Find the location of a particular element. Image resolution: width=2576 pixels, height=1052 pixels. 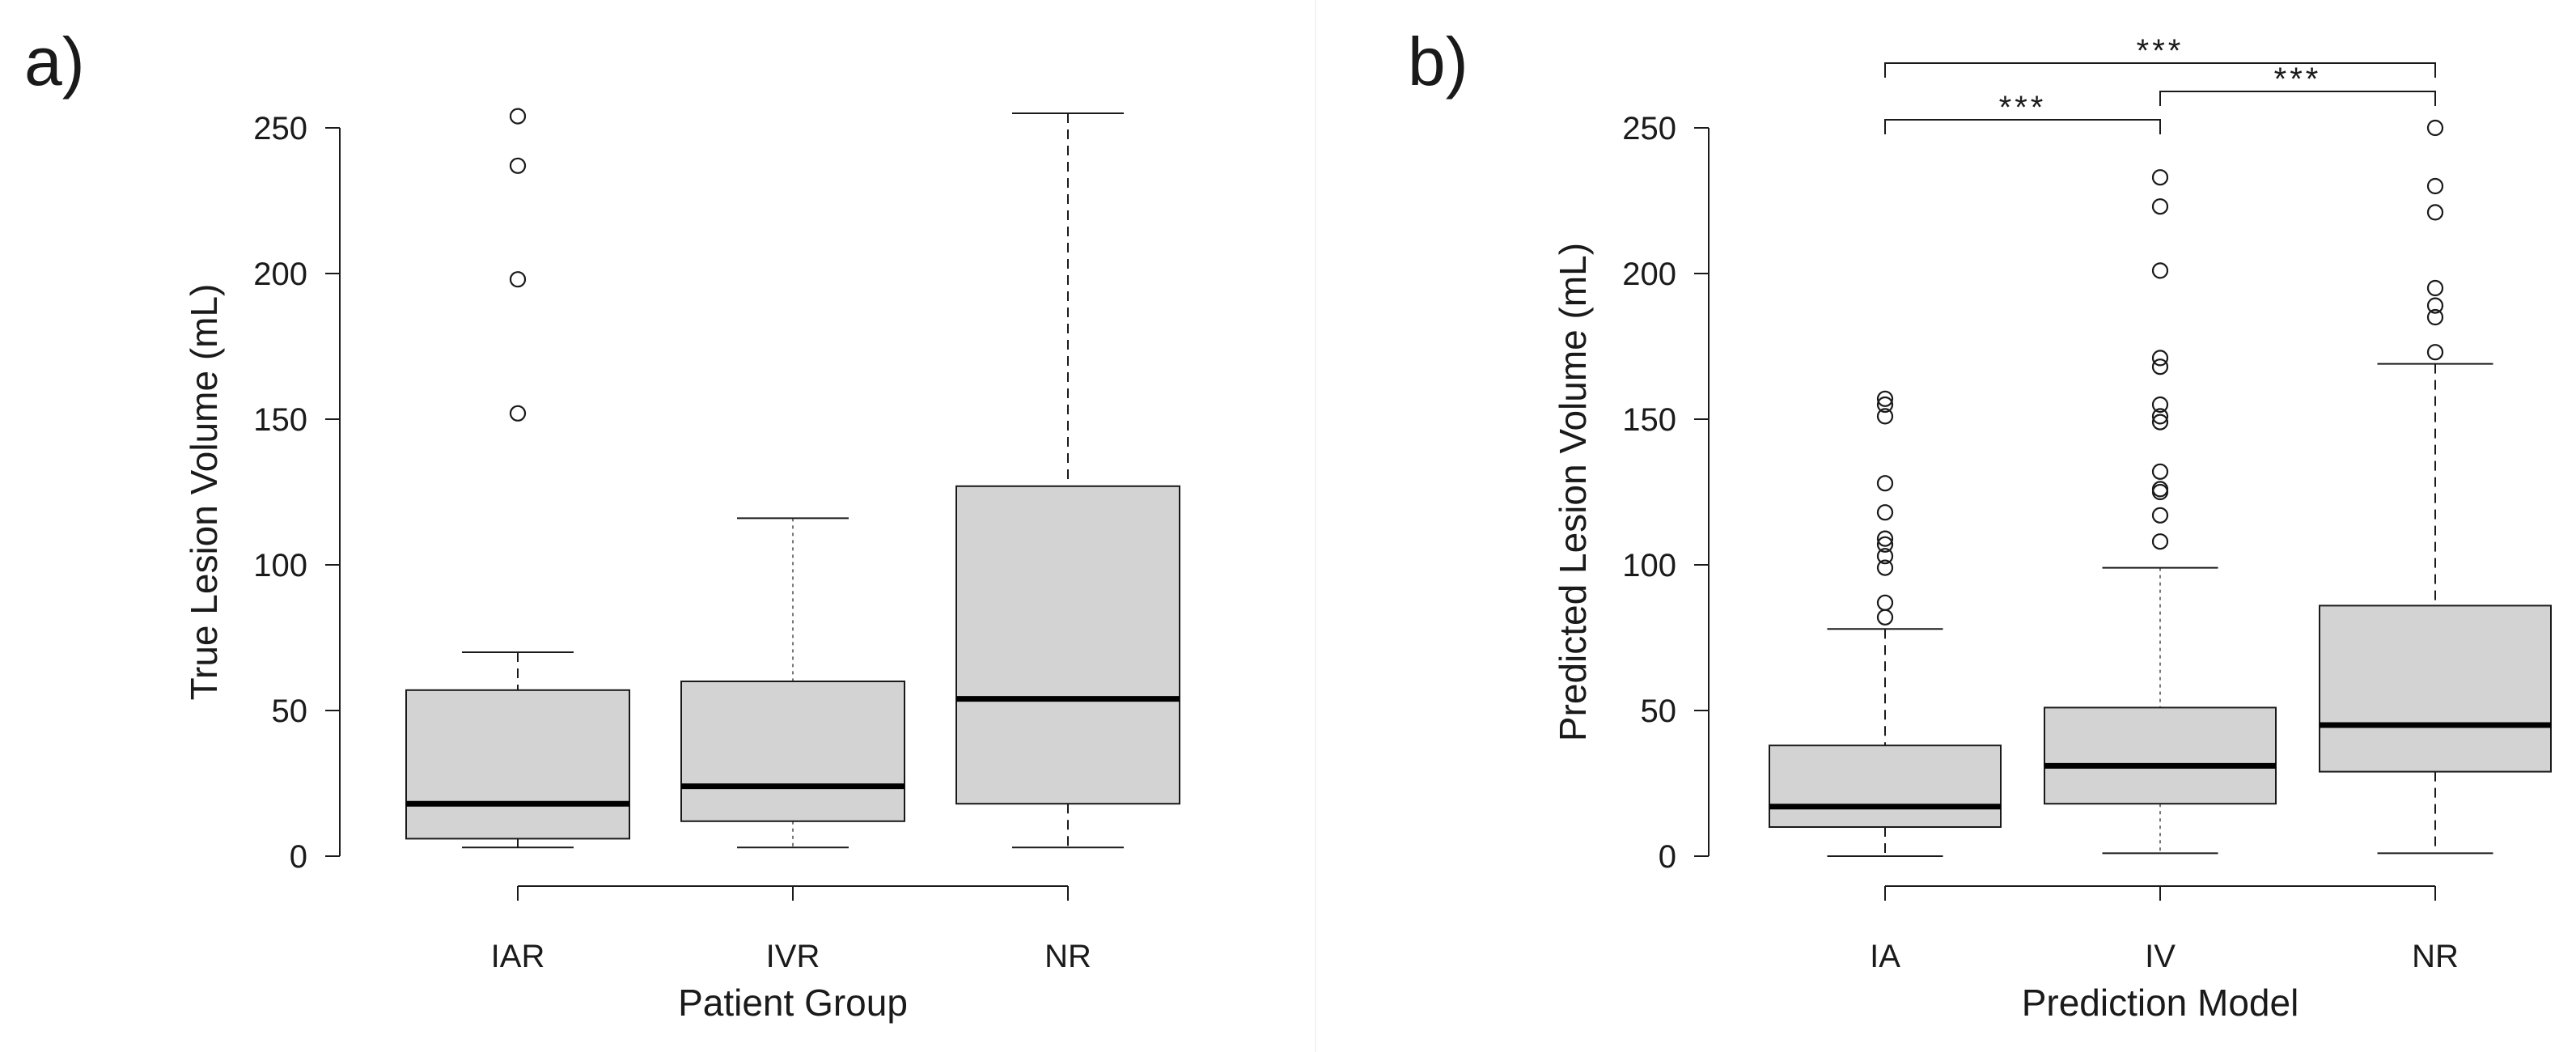

panel-label: b) is located at coordinates (1438, 61).